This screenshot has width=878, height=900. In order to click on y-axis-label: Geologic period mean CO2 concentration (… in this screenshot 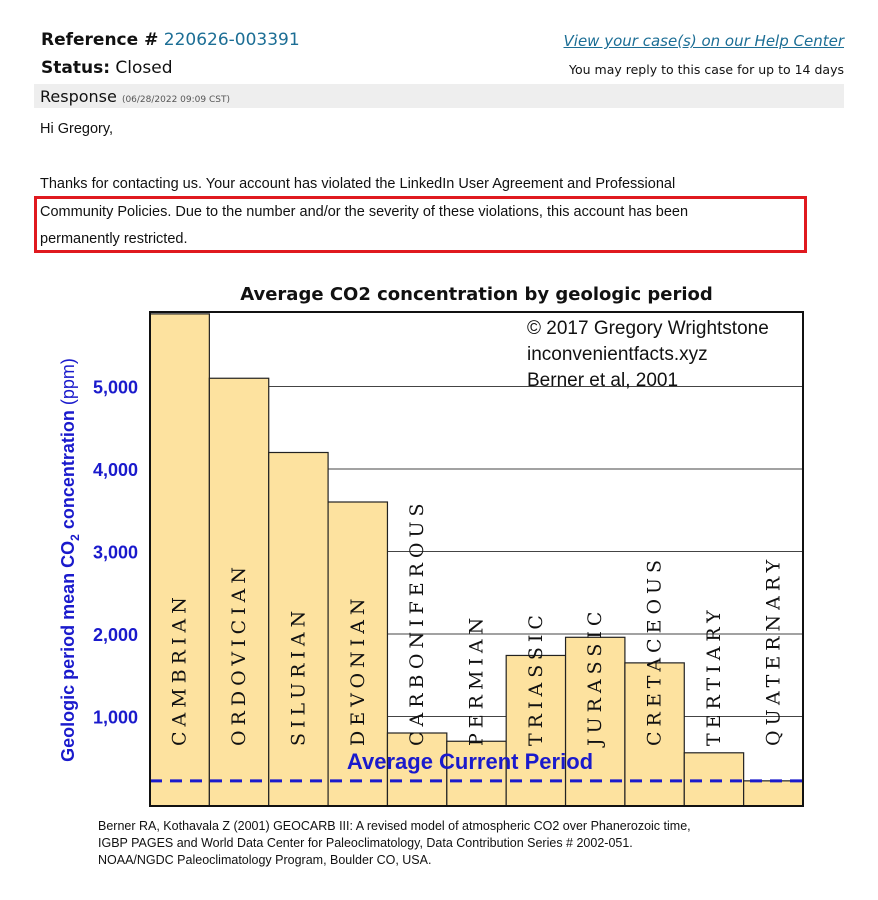, I will do `click(70, 560)`.